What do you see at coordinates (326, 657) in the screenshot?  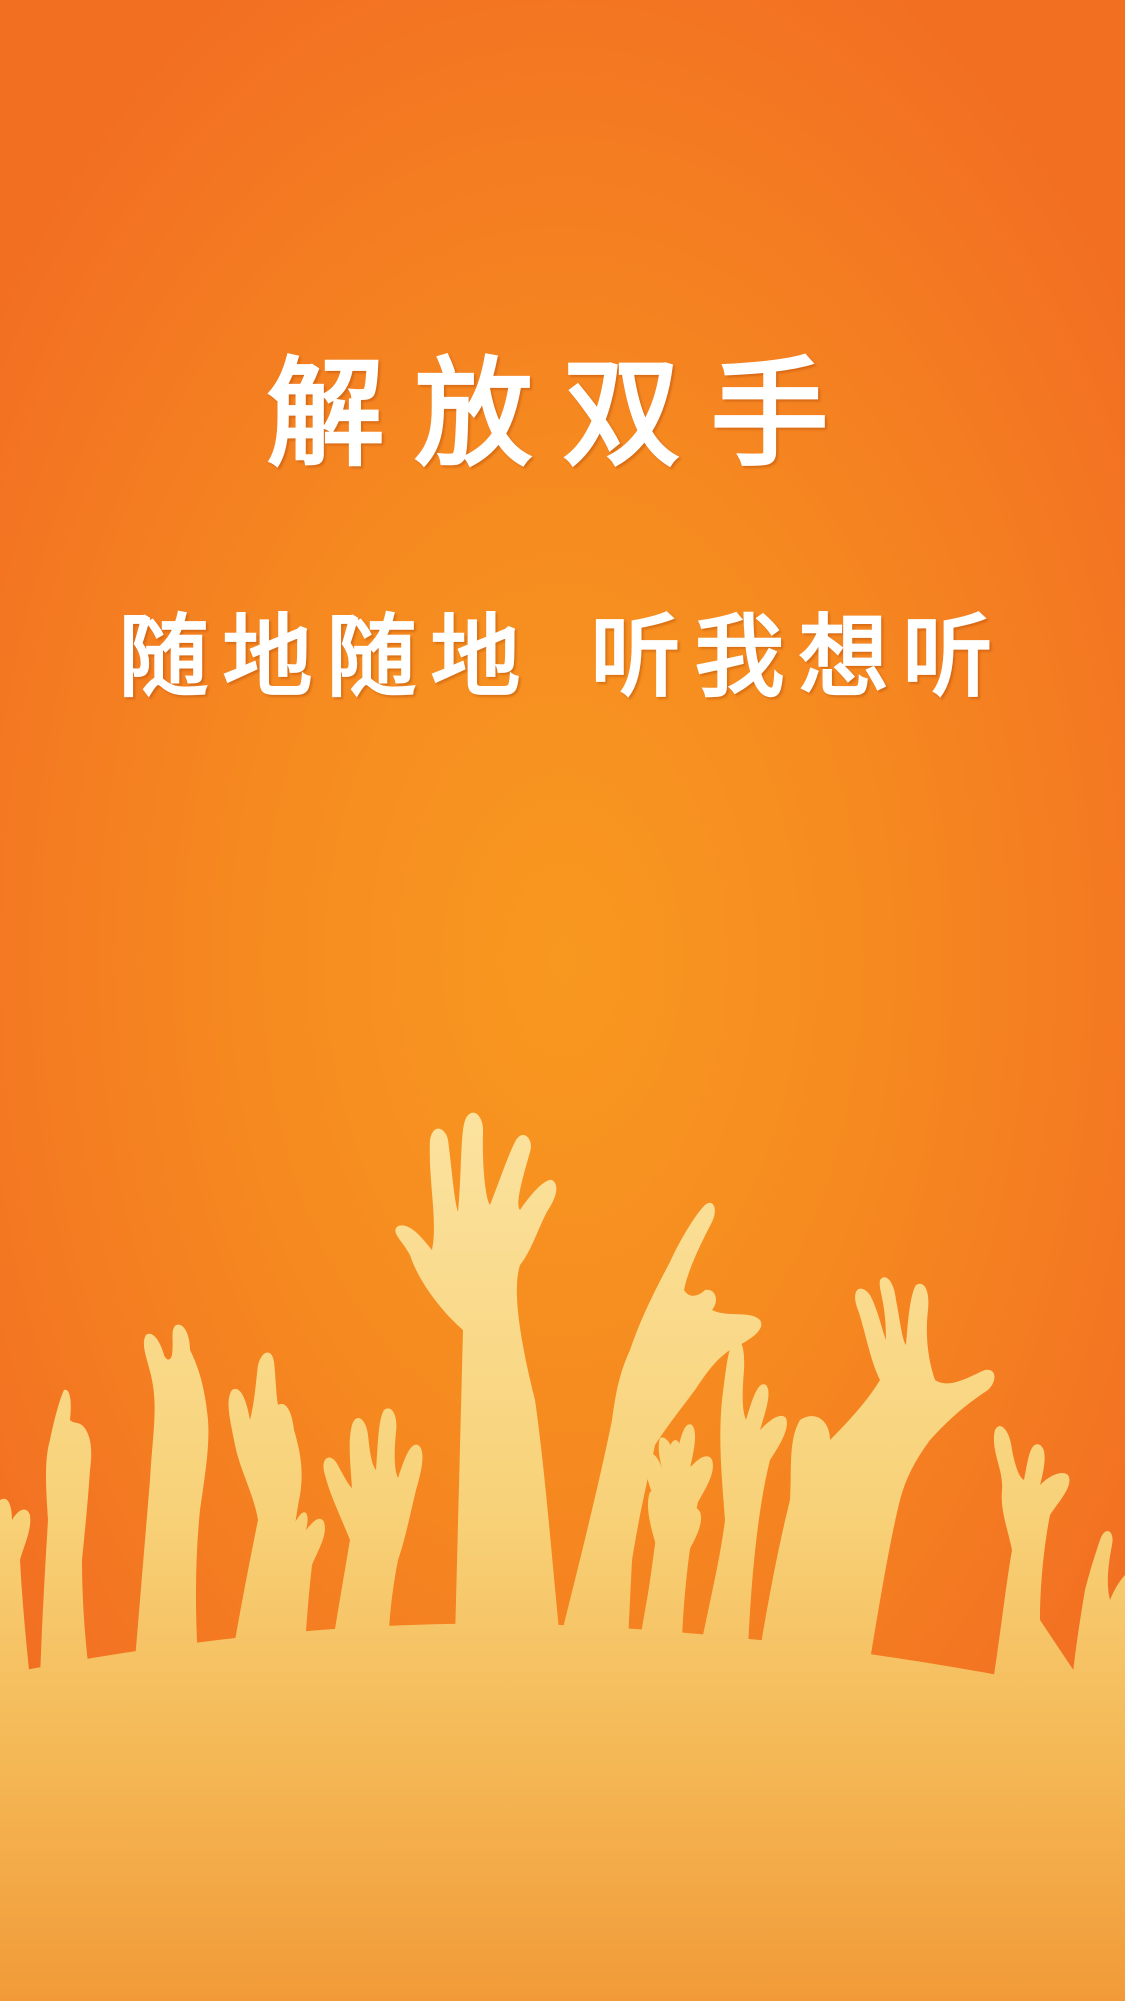 I see `tagline-part-1: 随地随地` at bounding box center [326, 657].